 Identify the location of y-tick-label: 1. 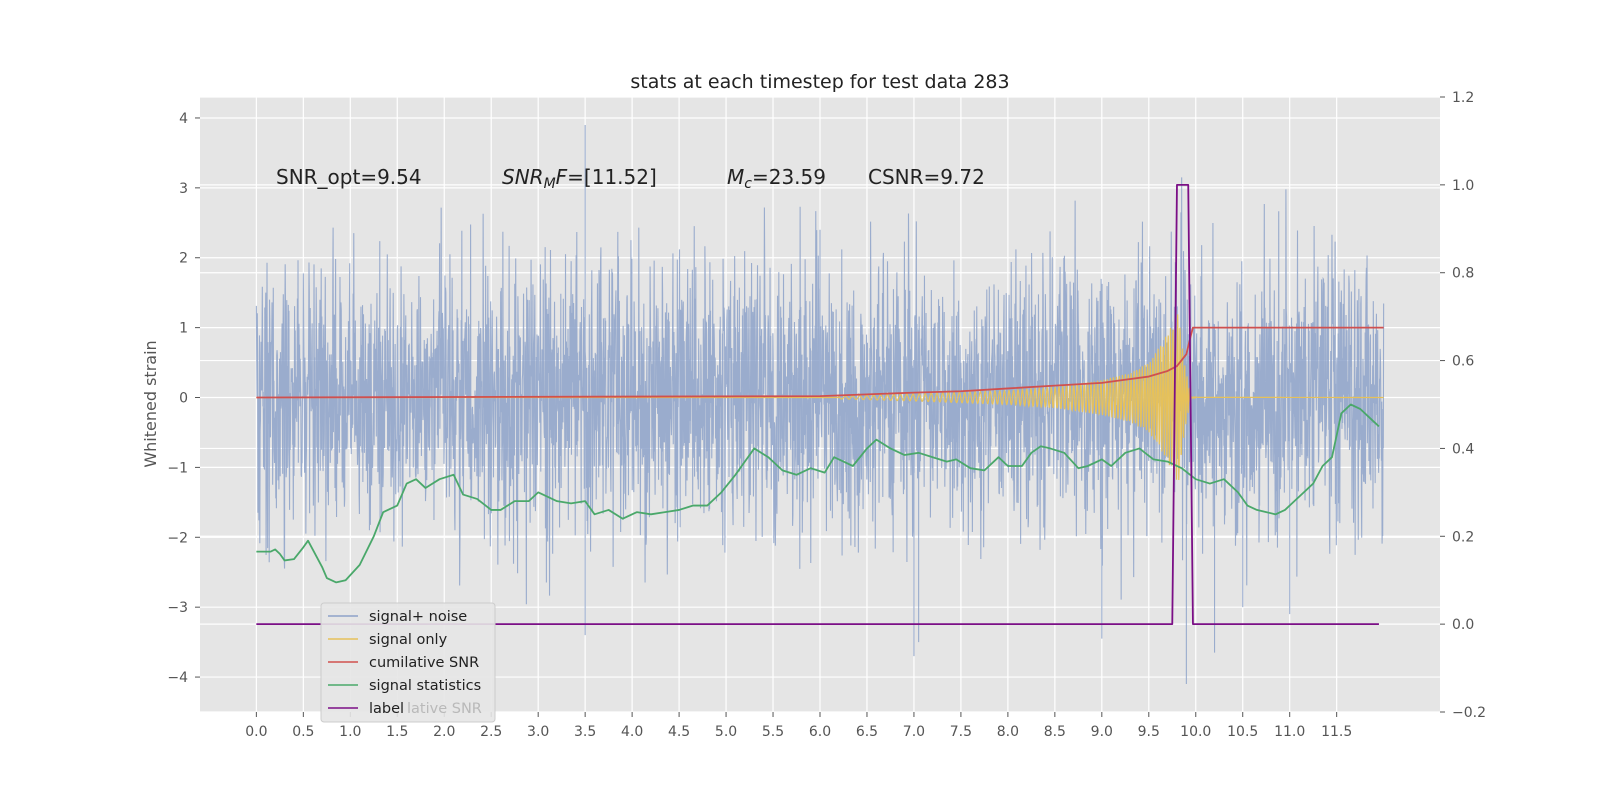
(183, 329).